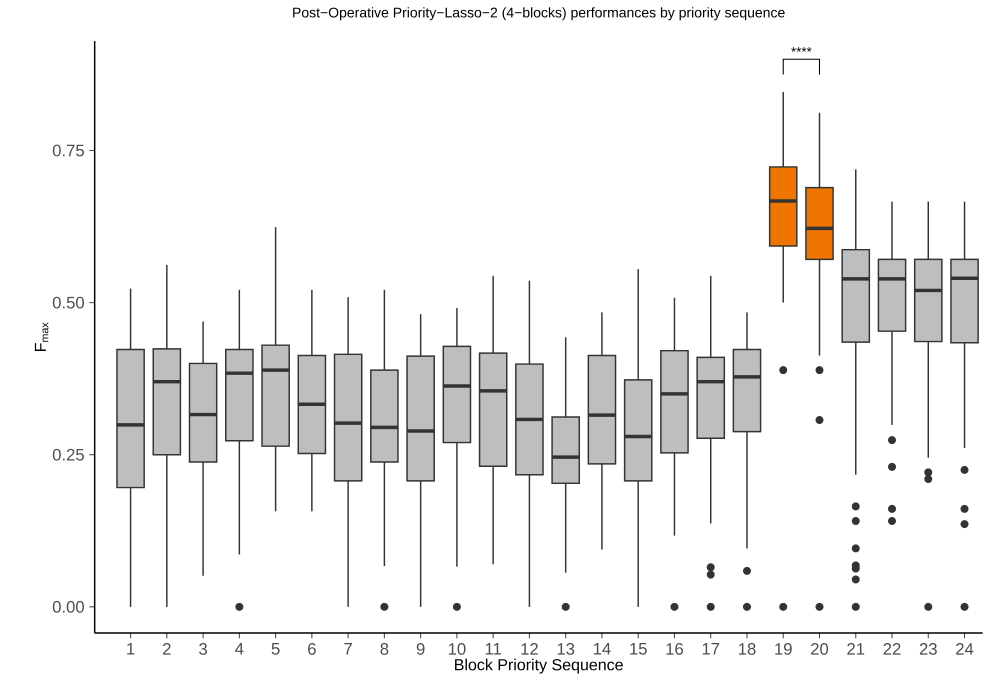 The width and height of the screenshot is (983, 697). What do you see at coordinates (801, 49) in the screenshot?
I see `annotation: ****` at bounding box center [801, 49].